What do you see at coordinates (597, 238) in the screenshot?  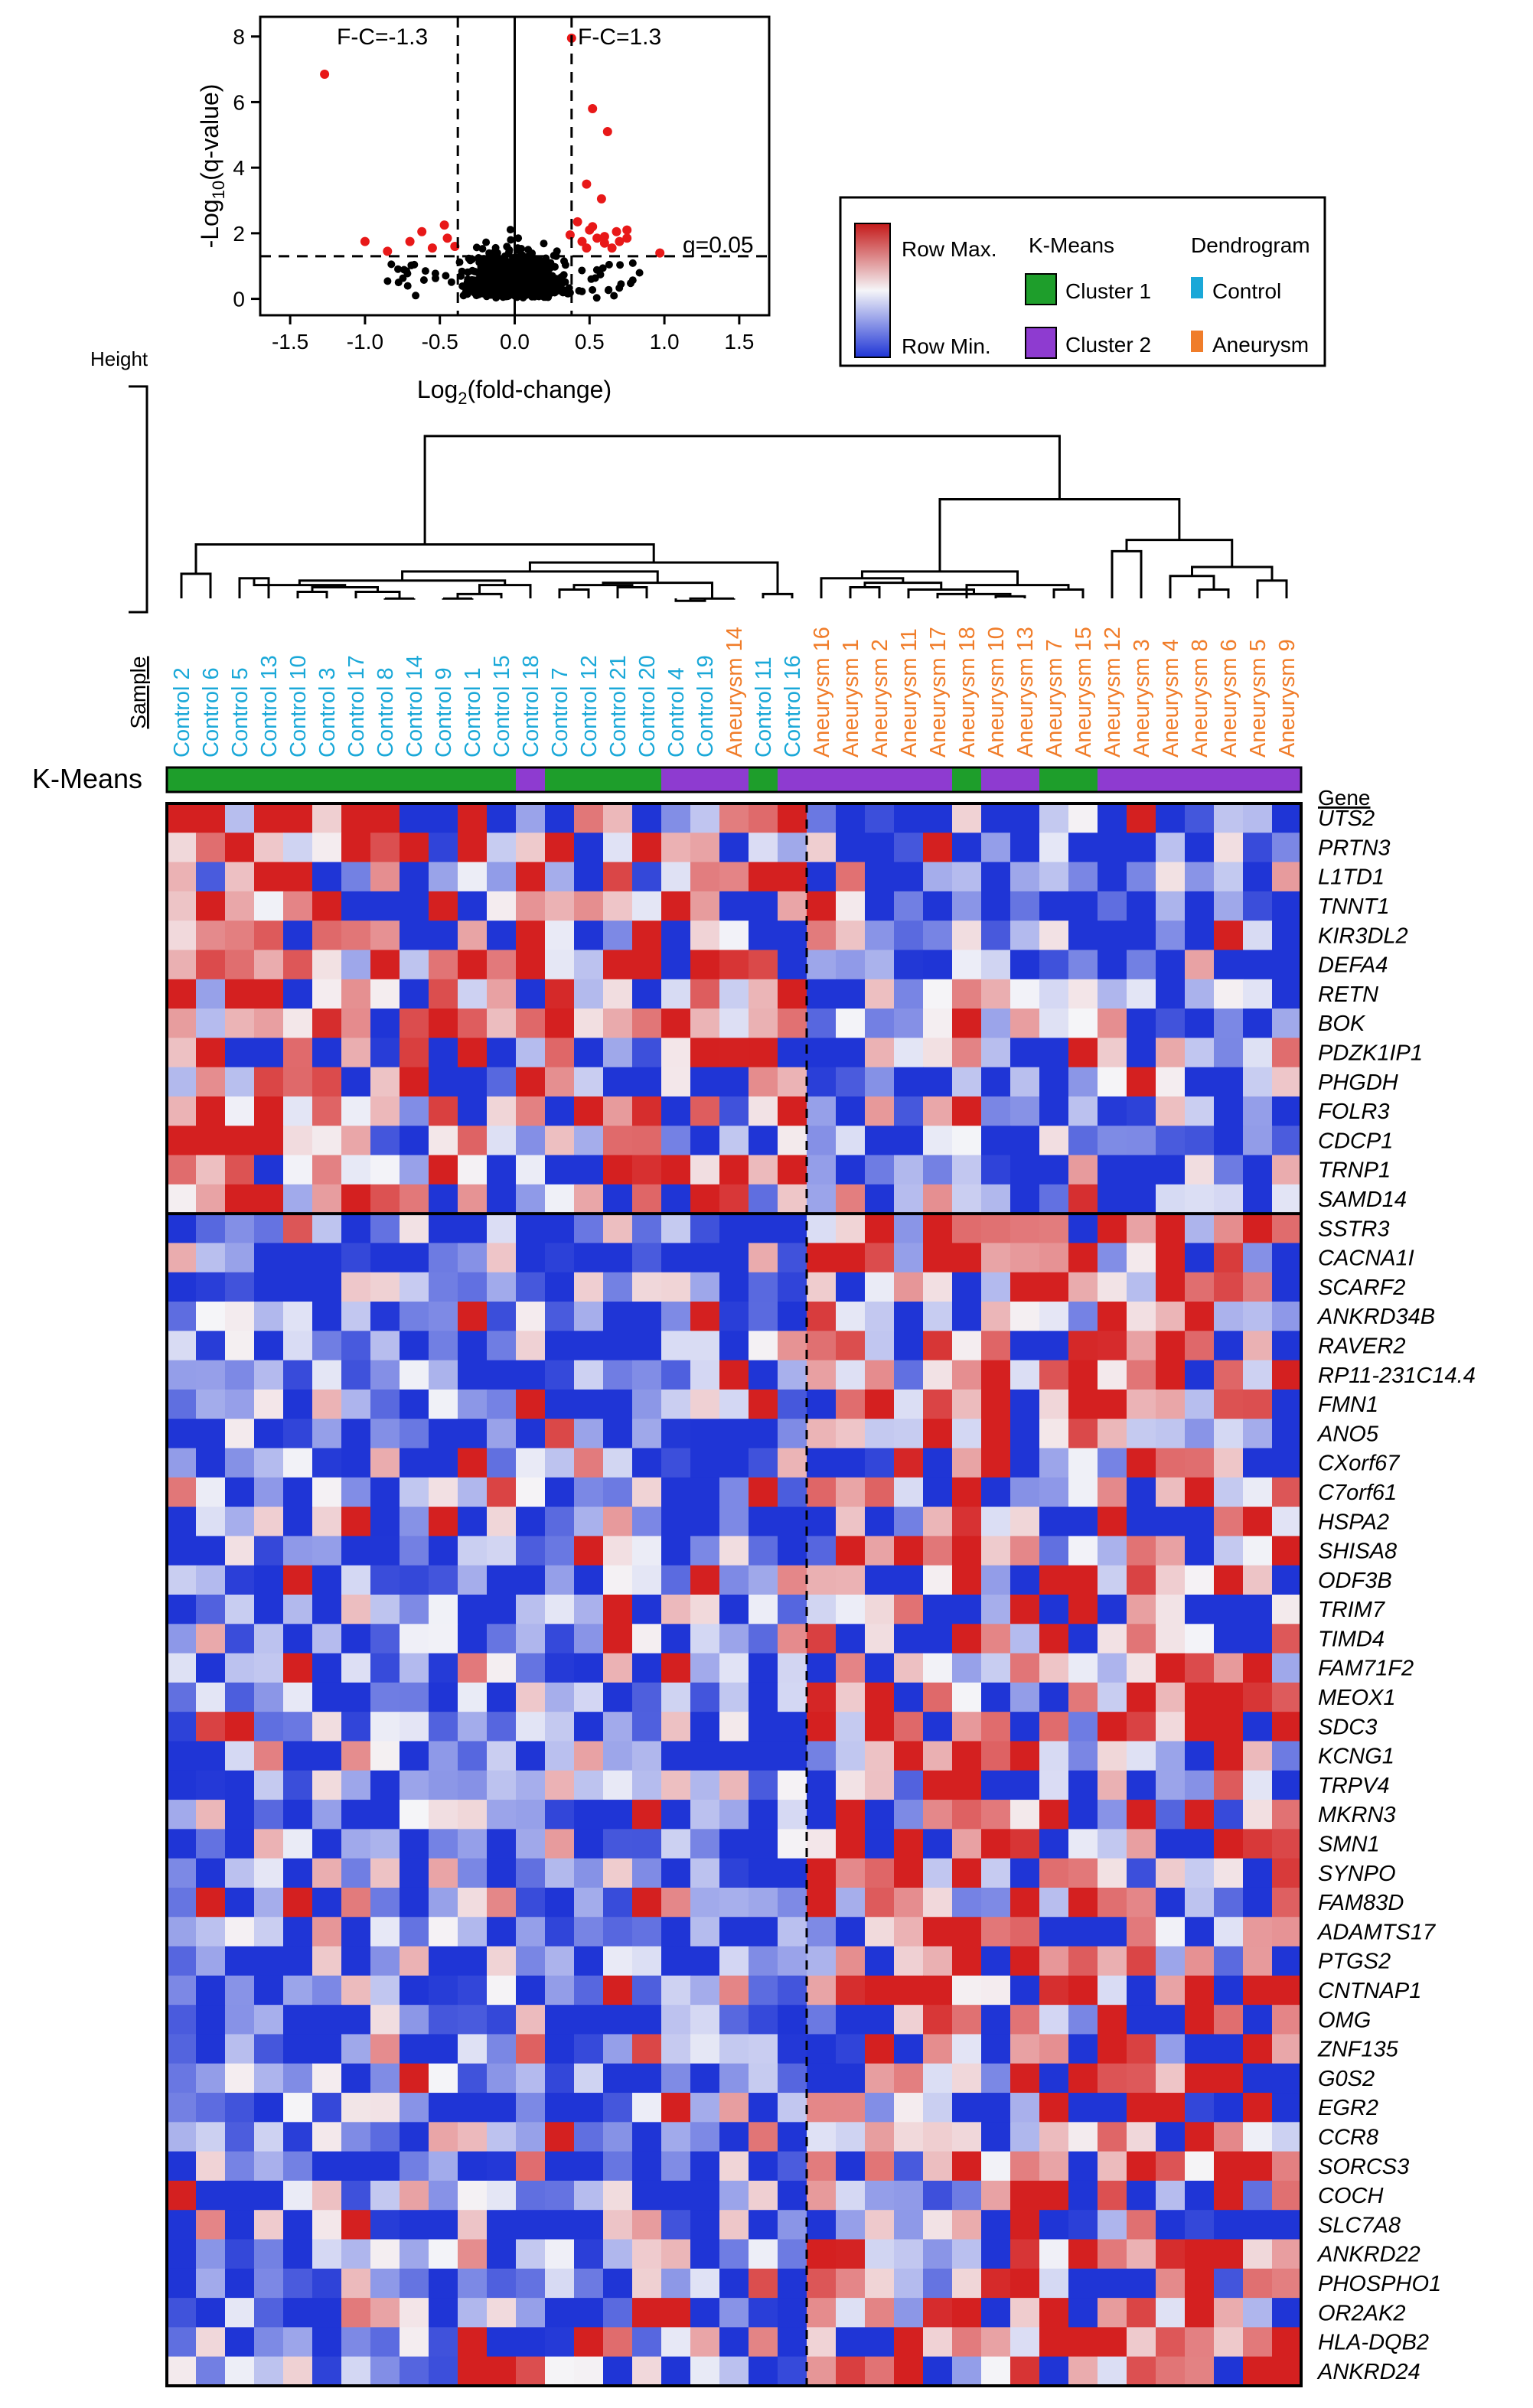 I see `volcano-significant-point` at bounding box center [597, 238].